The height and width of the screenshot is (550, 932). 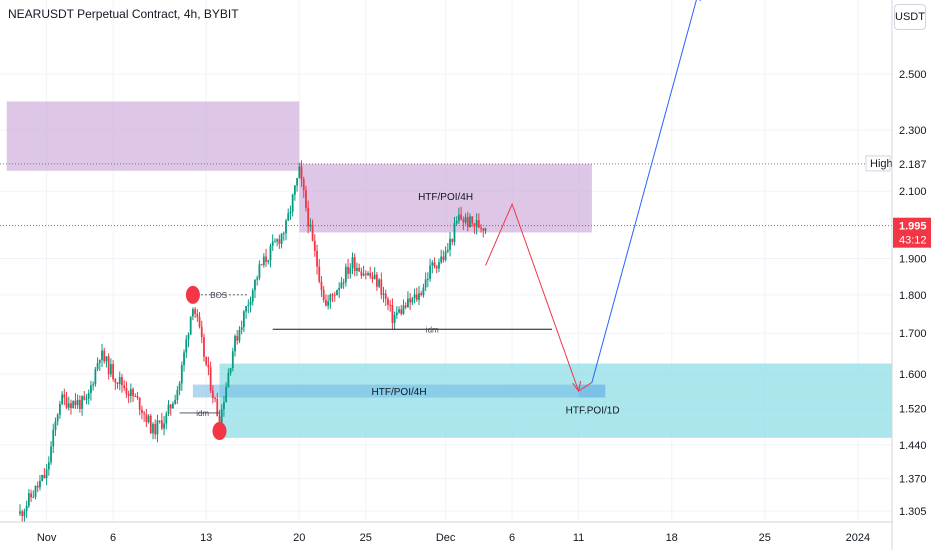 I want to click on poi-zone, so click(x=399, y=391).